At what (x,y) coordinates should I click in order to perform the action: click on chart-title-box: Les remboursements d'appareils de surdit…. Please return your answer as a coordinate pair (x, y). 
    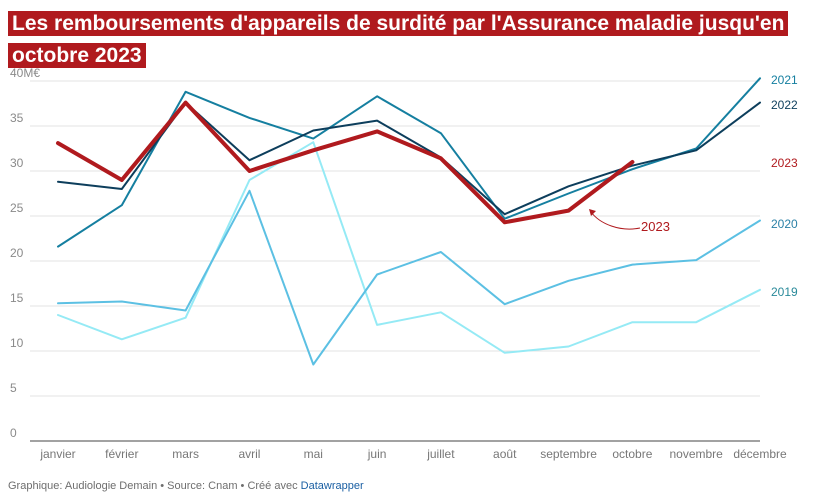
    Looking at the image, I should click on (398, 40).